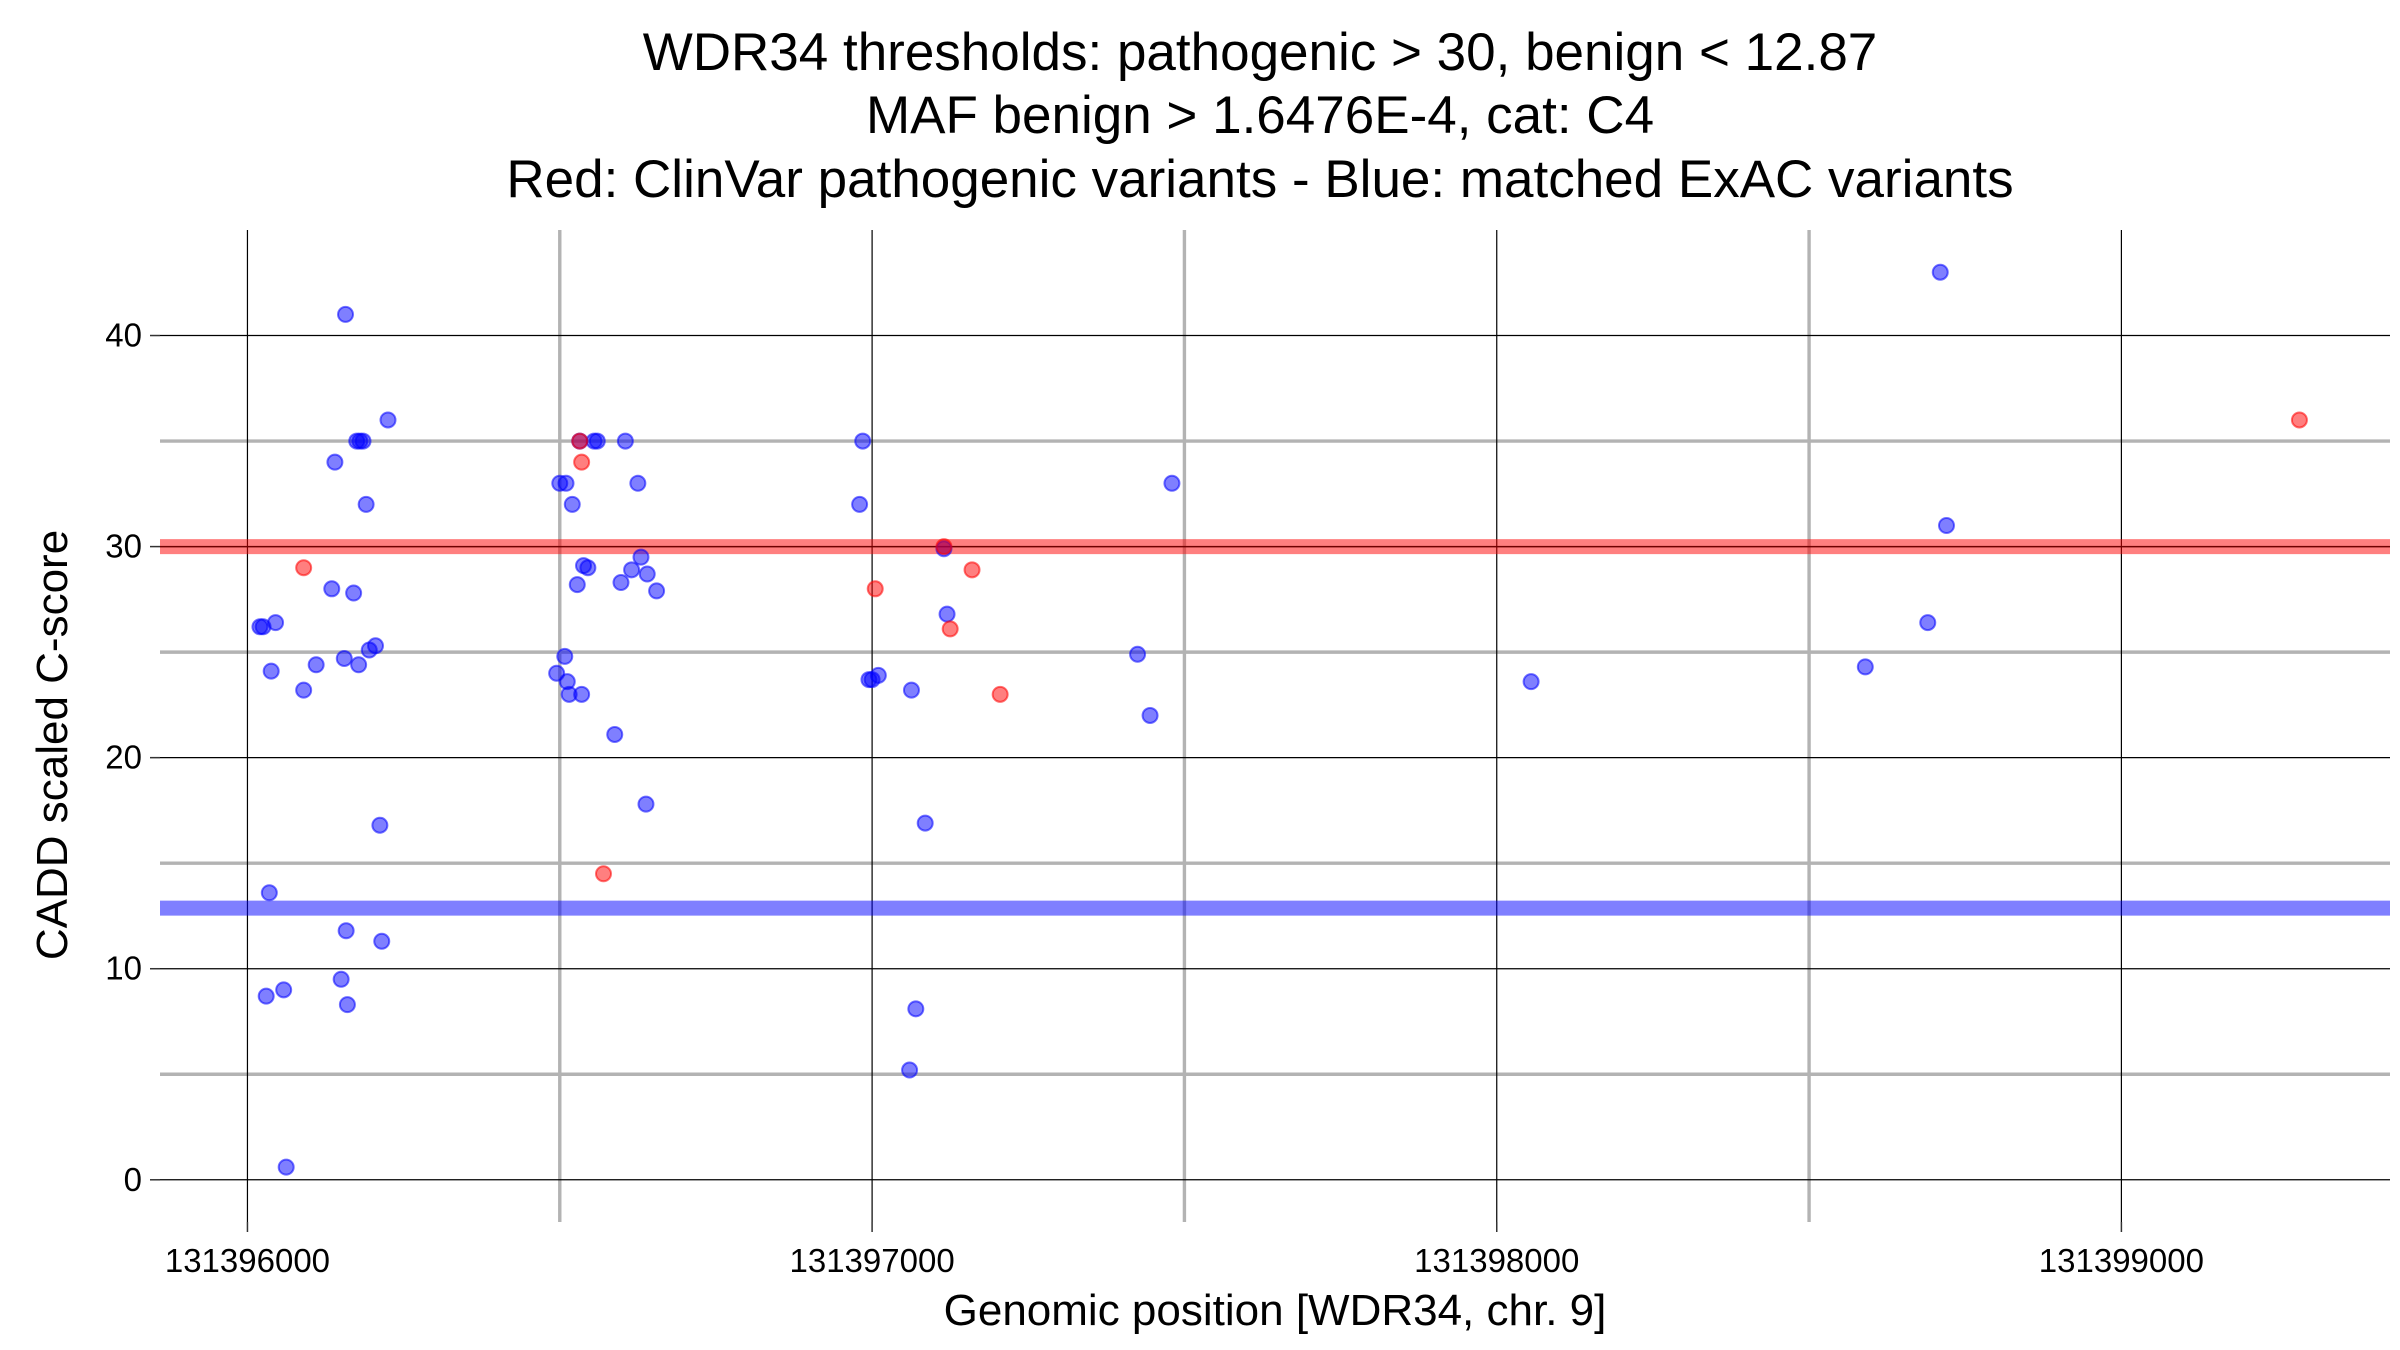  Describe the element at coordinates (2121, 1260) in the screenshot. I see `x-tick-label: 131399000` at that location.